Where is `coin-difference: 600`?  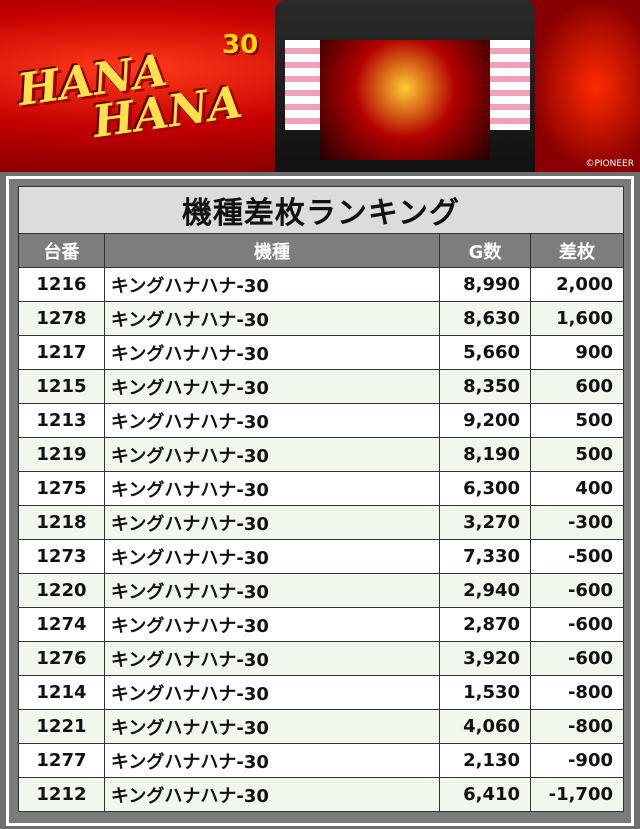 coin-difference: 600 is located at coordinates (577, 386).